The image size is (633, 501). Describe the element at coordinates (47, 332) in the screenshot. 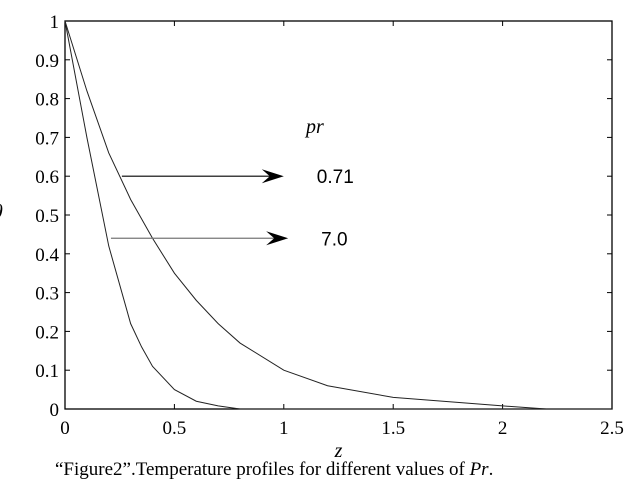

I see `y-tick-label: 0.2` at that location.